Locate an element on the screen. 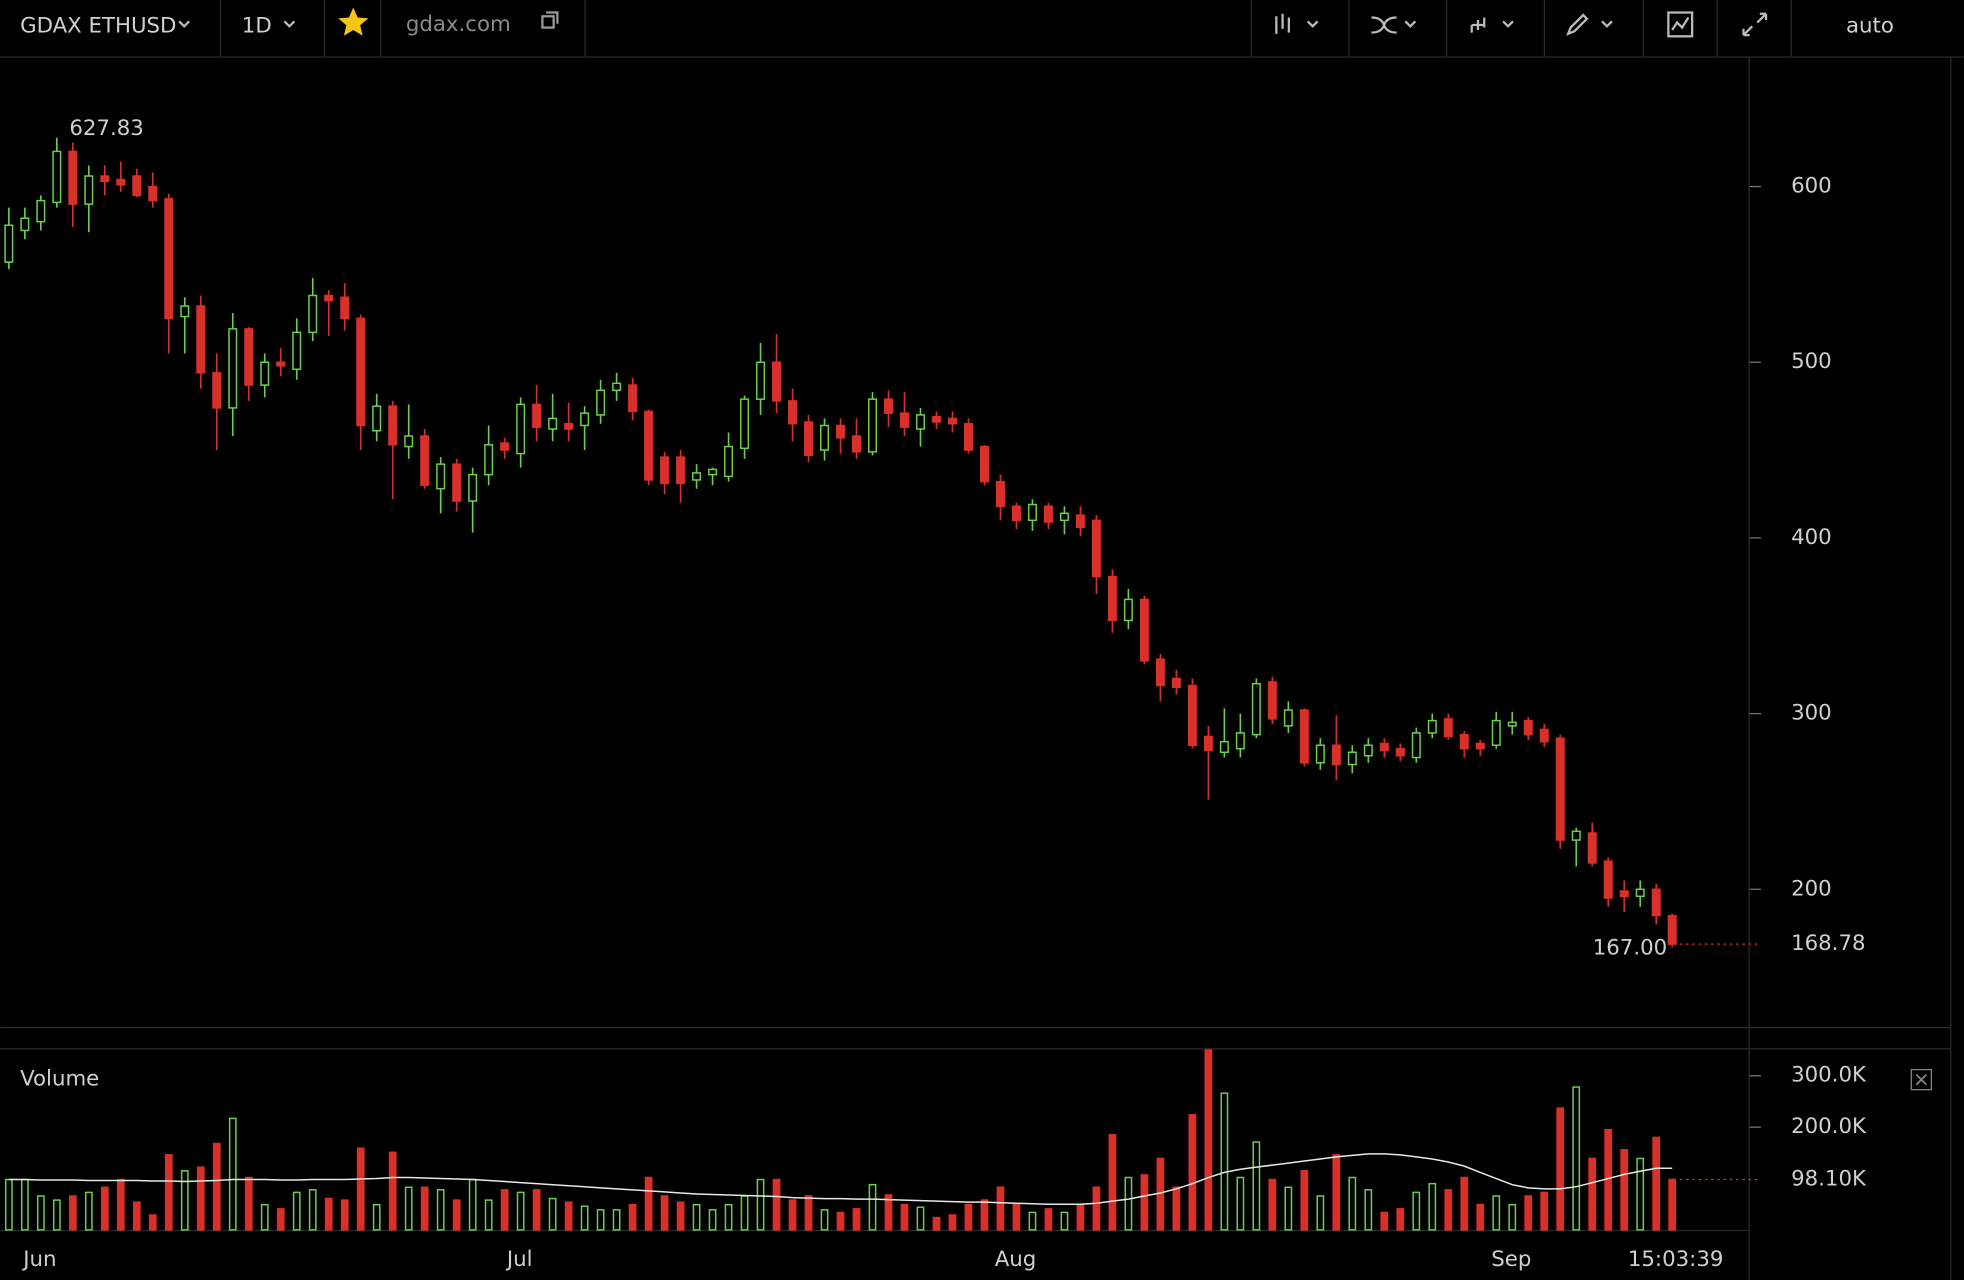 The height and width of the screenshot is (1280, 1964). chart-type-button is located at coordinates (1297, 23).